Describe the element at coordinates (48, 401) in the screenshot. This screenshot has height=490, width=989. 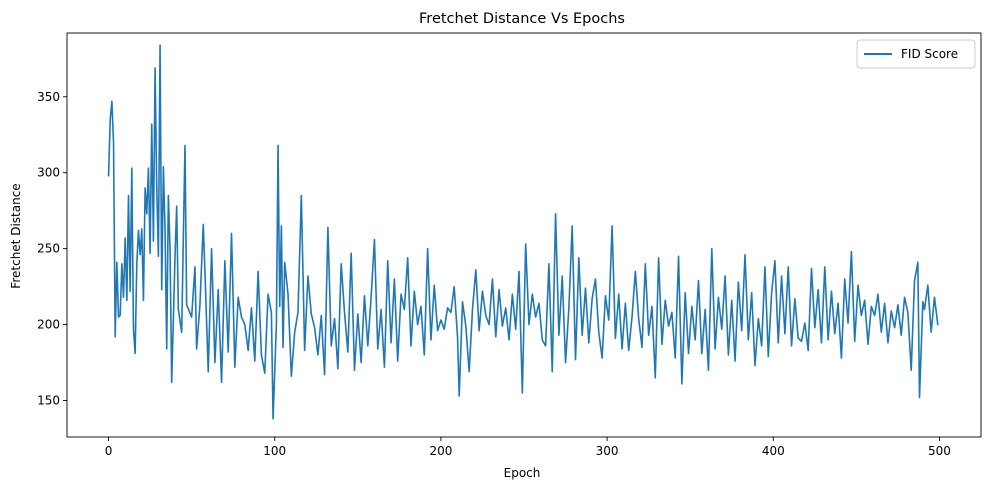
I see `y-tick-label: 150` at that location.